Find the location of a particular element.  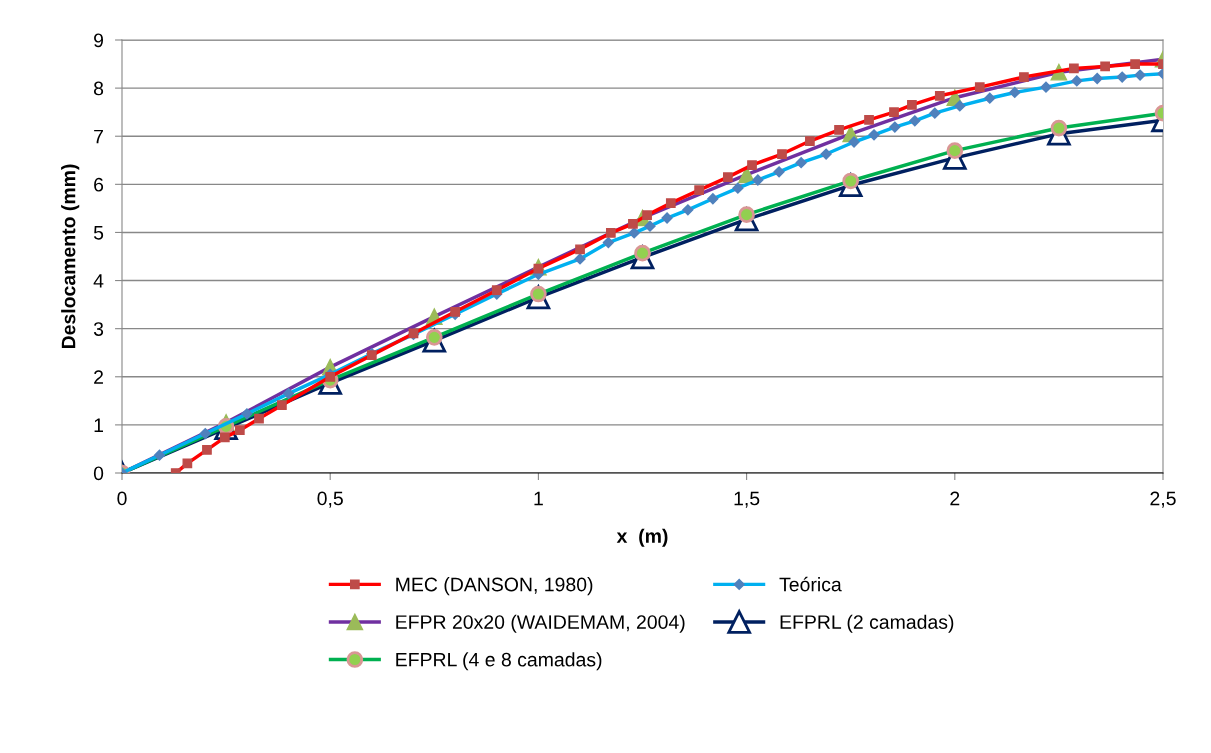

x-tick-label: 2 is located at coordinates (955, 498).